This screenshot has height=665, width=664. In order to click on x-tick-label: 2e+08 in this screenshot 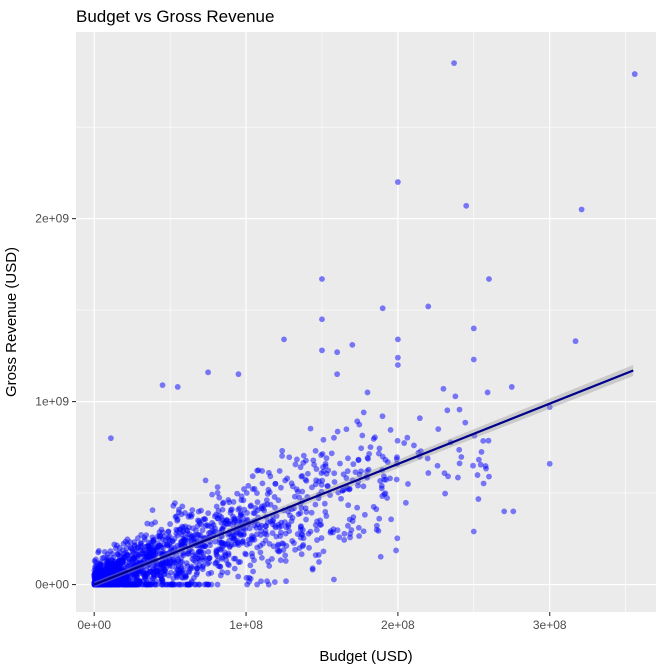, I will do `click(398, 625)`.